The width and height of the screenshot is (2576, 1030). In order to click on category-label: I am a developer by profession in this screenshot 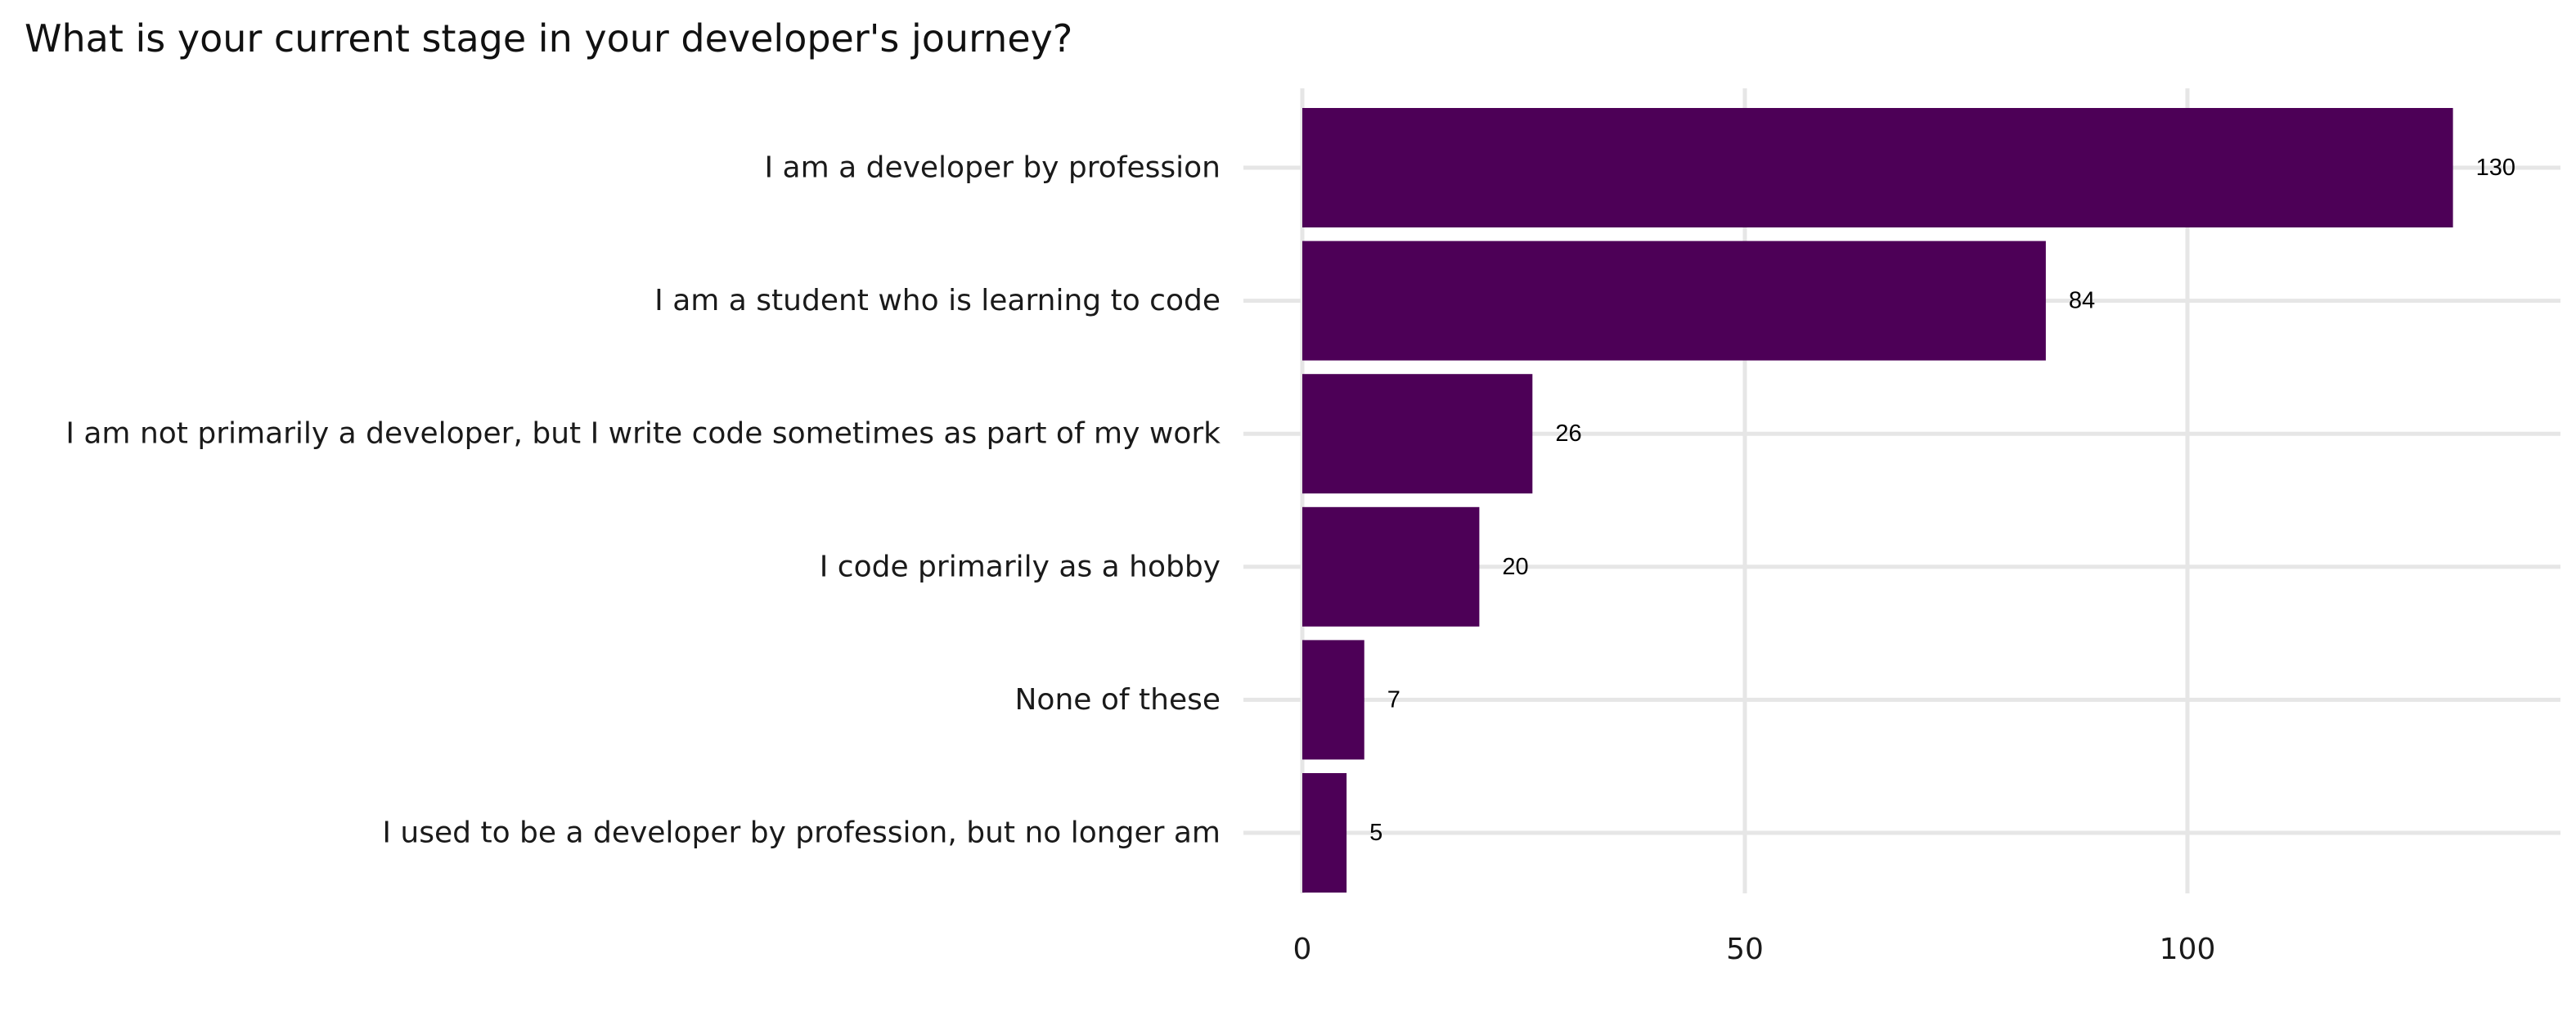, I will do `click(993, 168)`.